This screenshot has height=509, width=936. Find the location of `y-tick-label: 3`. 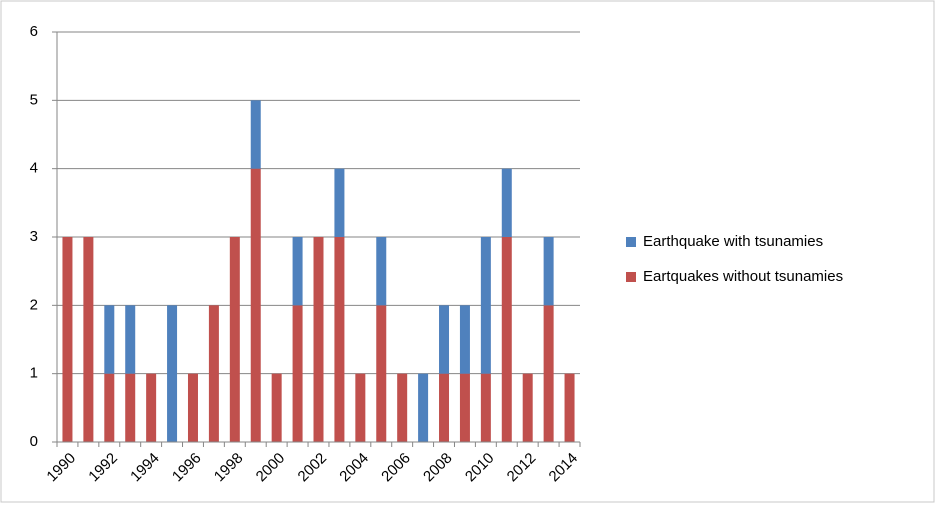

y-tick-label: 3 is located at coordinates (34, 236).